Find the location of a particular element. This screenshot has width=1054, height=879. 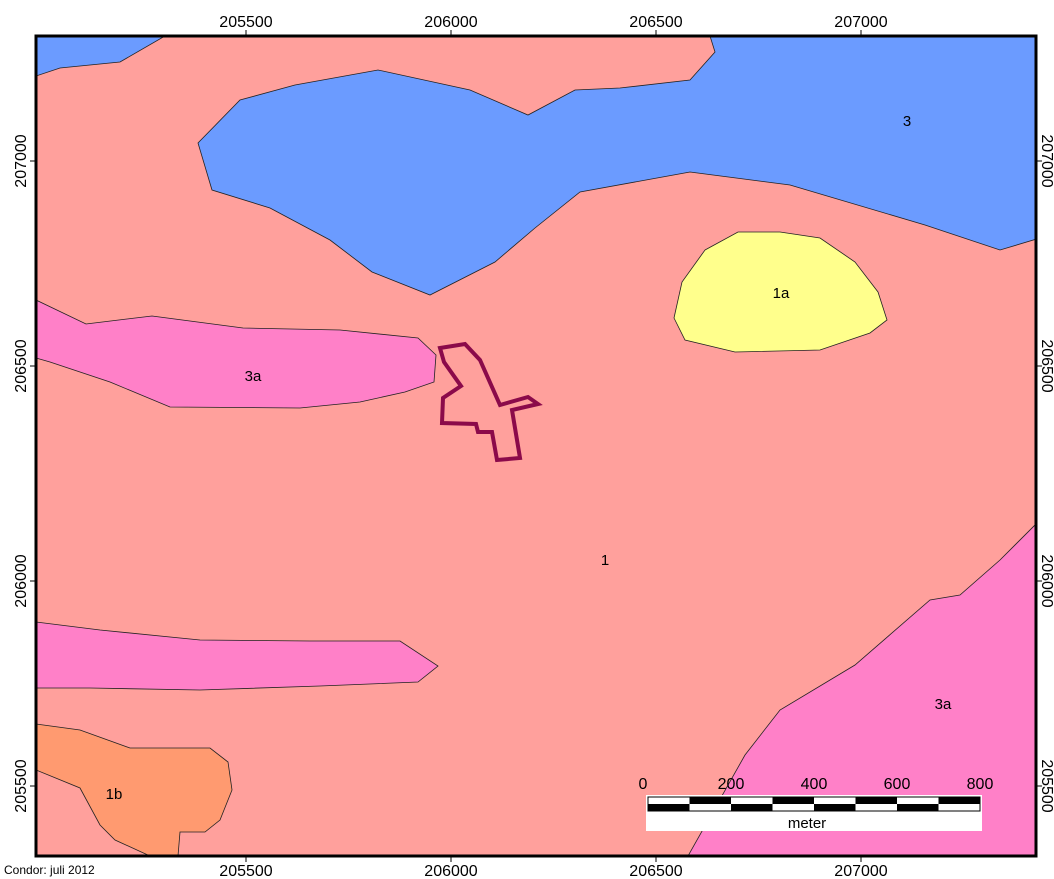

unit-3a-label-southeast: 3a is located at coordinates (943, 704).